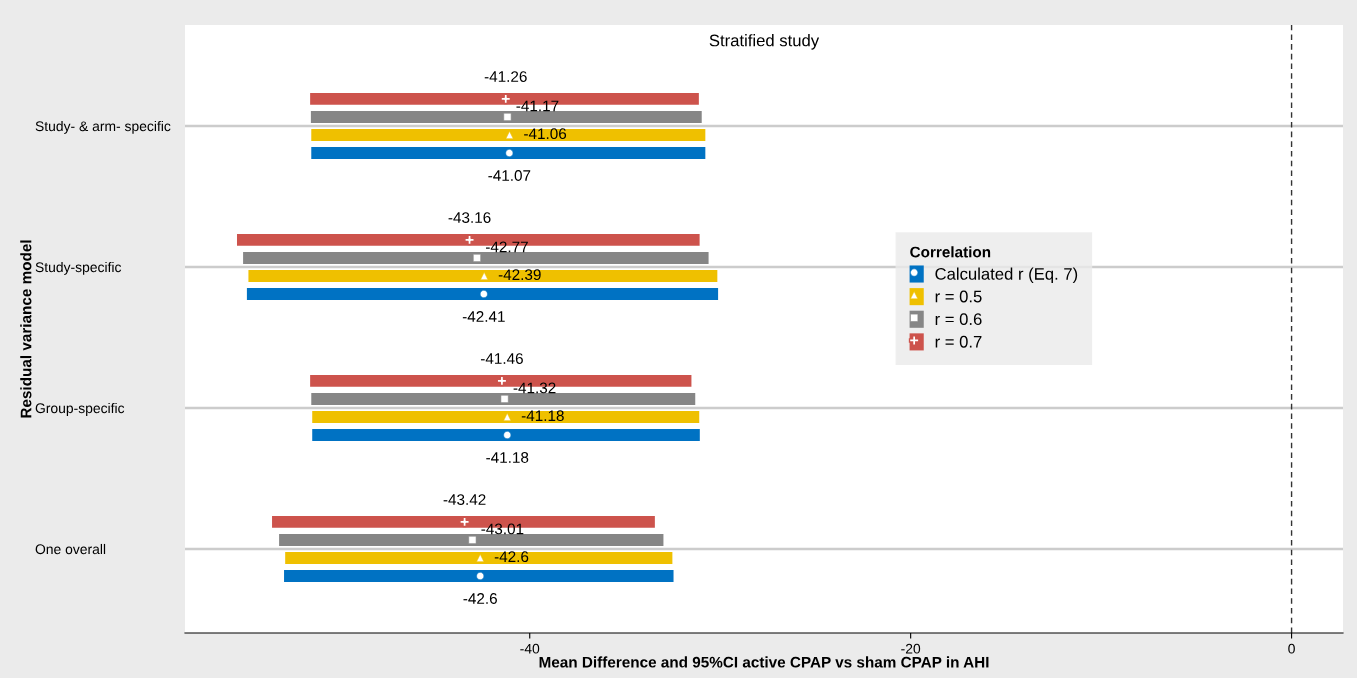  I want to click on data-label: -42.41, so click(483, 316).